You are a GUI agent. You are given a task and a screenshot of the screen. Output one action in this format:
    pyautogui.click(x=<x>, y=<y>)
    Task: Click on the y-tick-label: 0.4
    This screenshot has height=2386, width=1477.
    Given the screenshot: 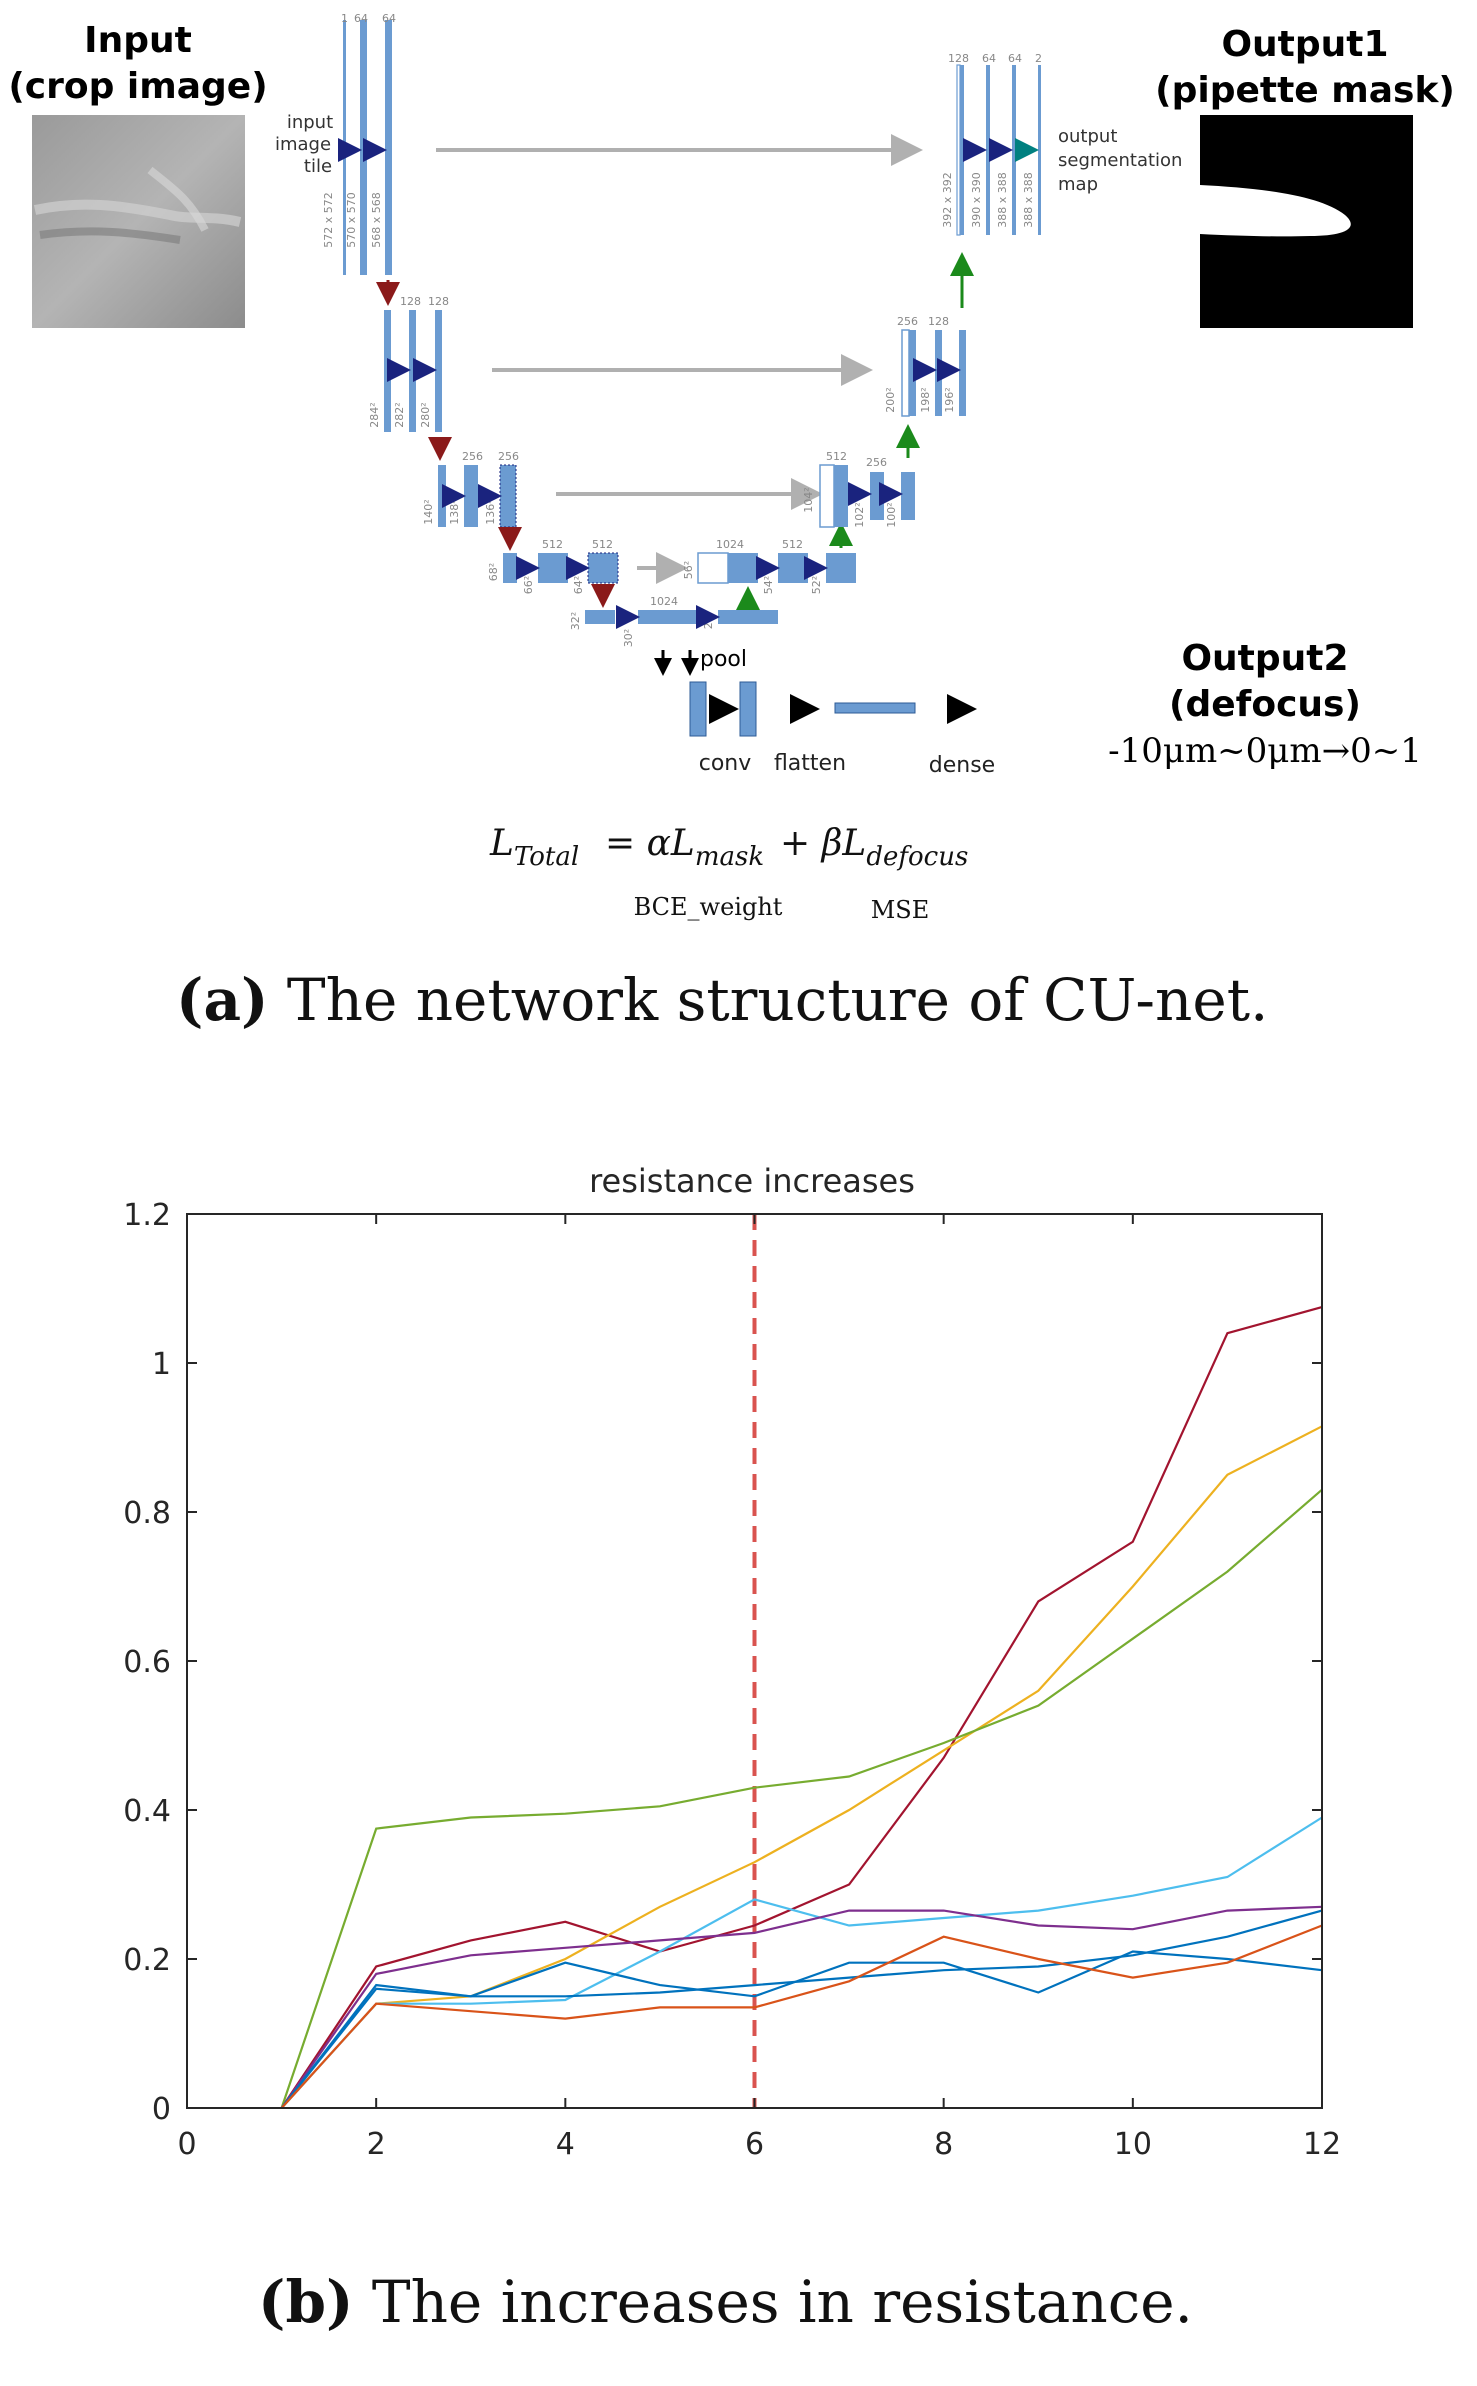 What is the action you would take?
    pyautogui.click(x=147, y=1811)
    